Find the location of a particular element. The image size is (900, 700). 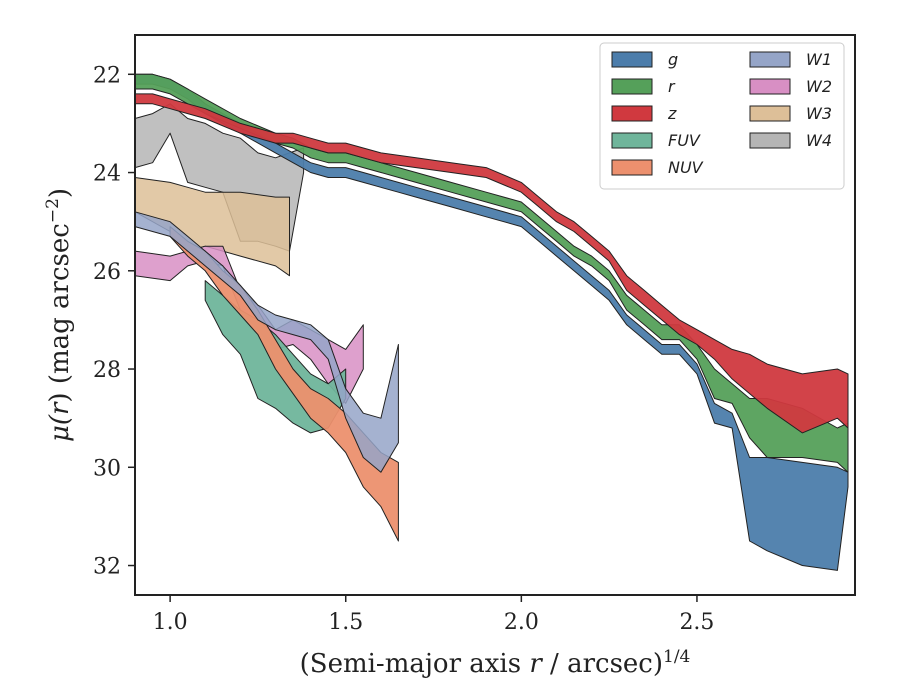

legend-swatch-w4 is located at coordinates (770, 140).